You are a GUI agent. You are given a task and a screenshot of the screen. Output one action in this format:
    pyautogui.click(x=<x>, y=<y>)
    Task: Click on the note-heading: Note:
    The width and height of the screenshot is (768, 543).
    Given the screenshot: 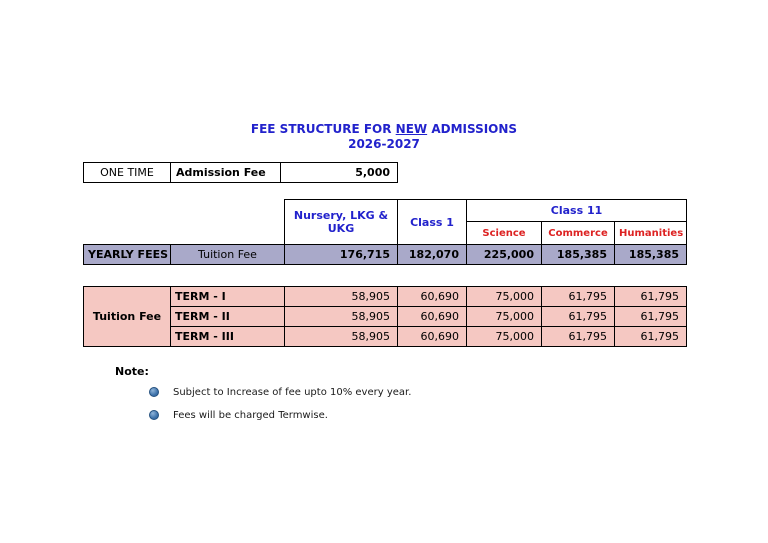 What is the action you would take?
    pyautogui.click(x=132, y=371)
    